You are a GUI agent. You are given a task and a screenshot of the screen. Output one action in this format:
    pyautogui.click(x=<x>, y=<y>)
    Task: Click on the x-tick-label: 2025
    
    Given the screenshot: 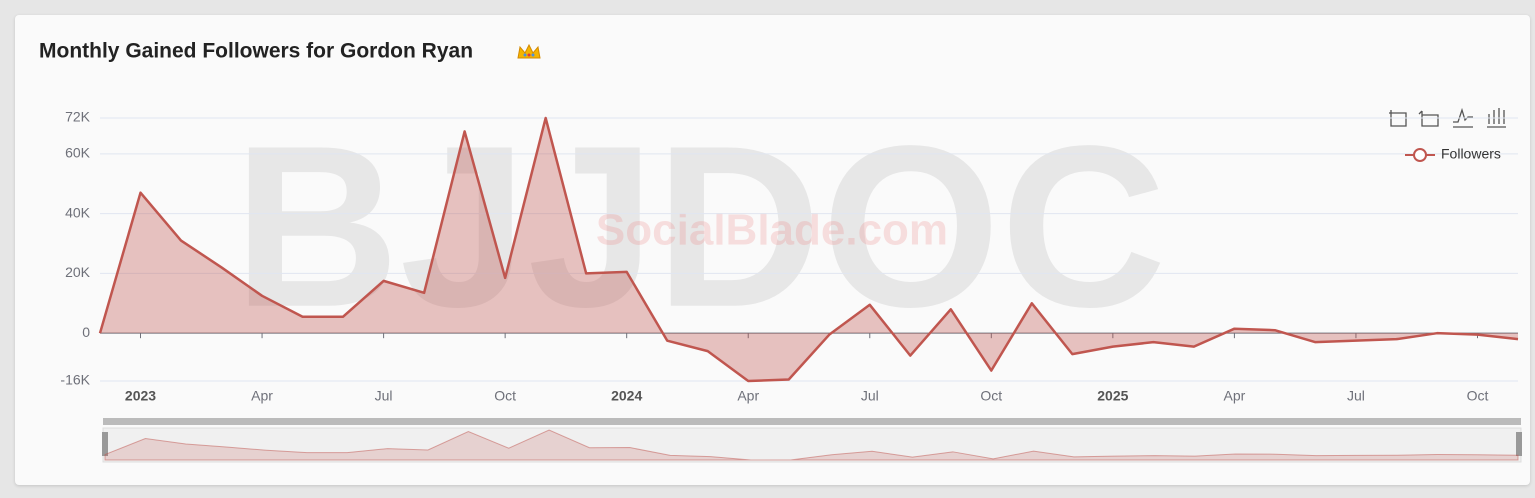 What is the action you would take?
    pyautogui.click(x=1112, y=396)
    